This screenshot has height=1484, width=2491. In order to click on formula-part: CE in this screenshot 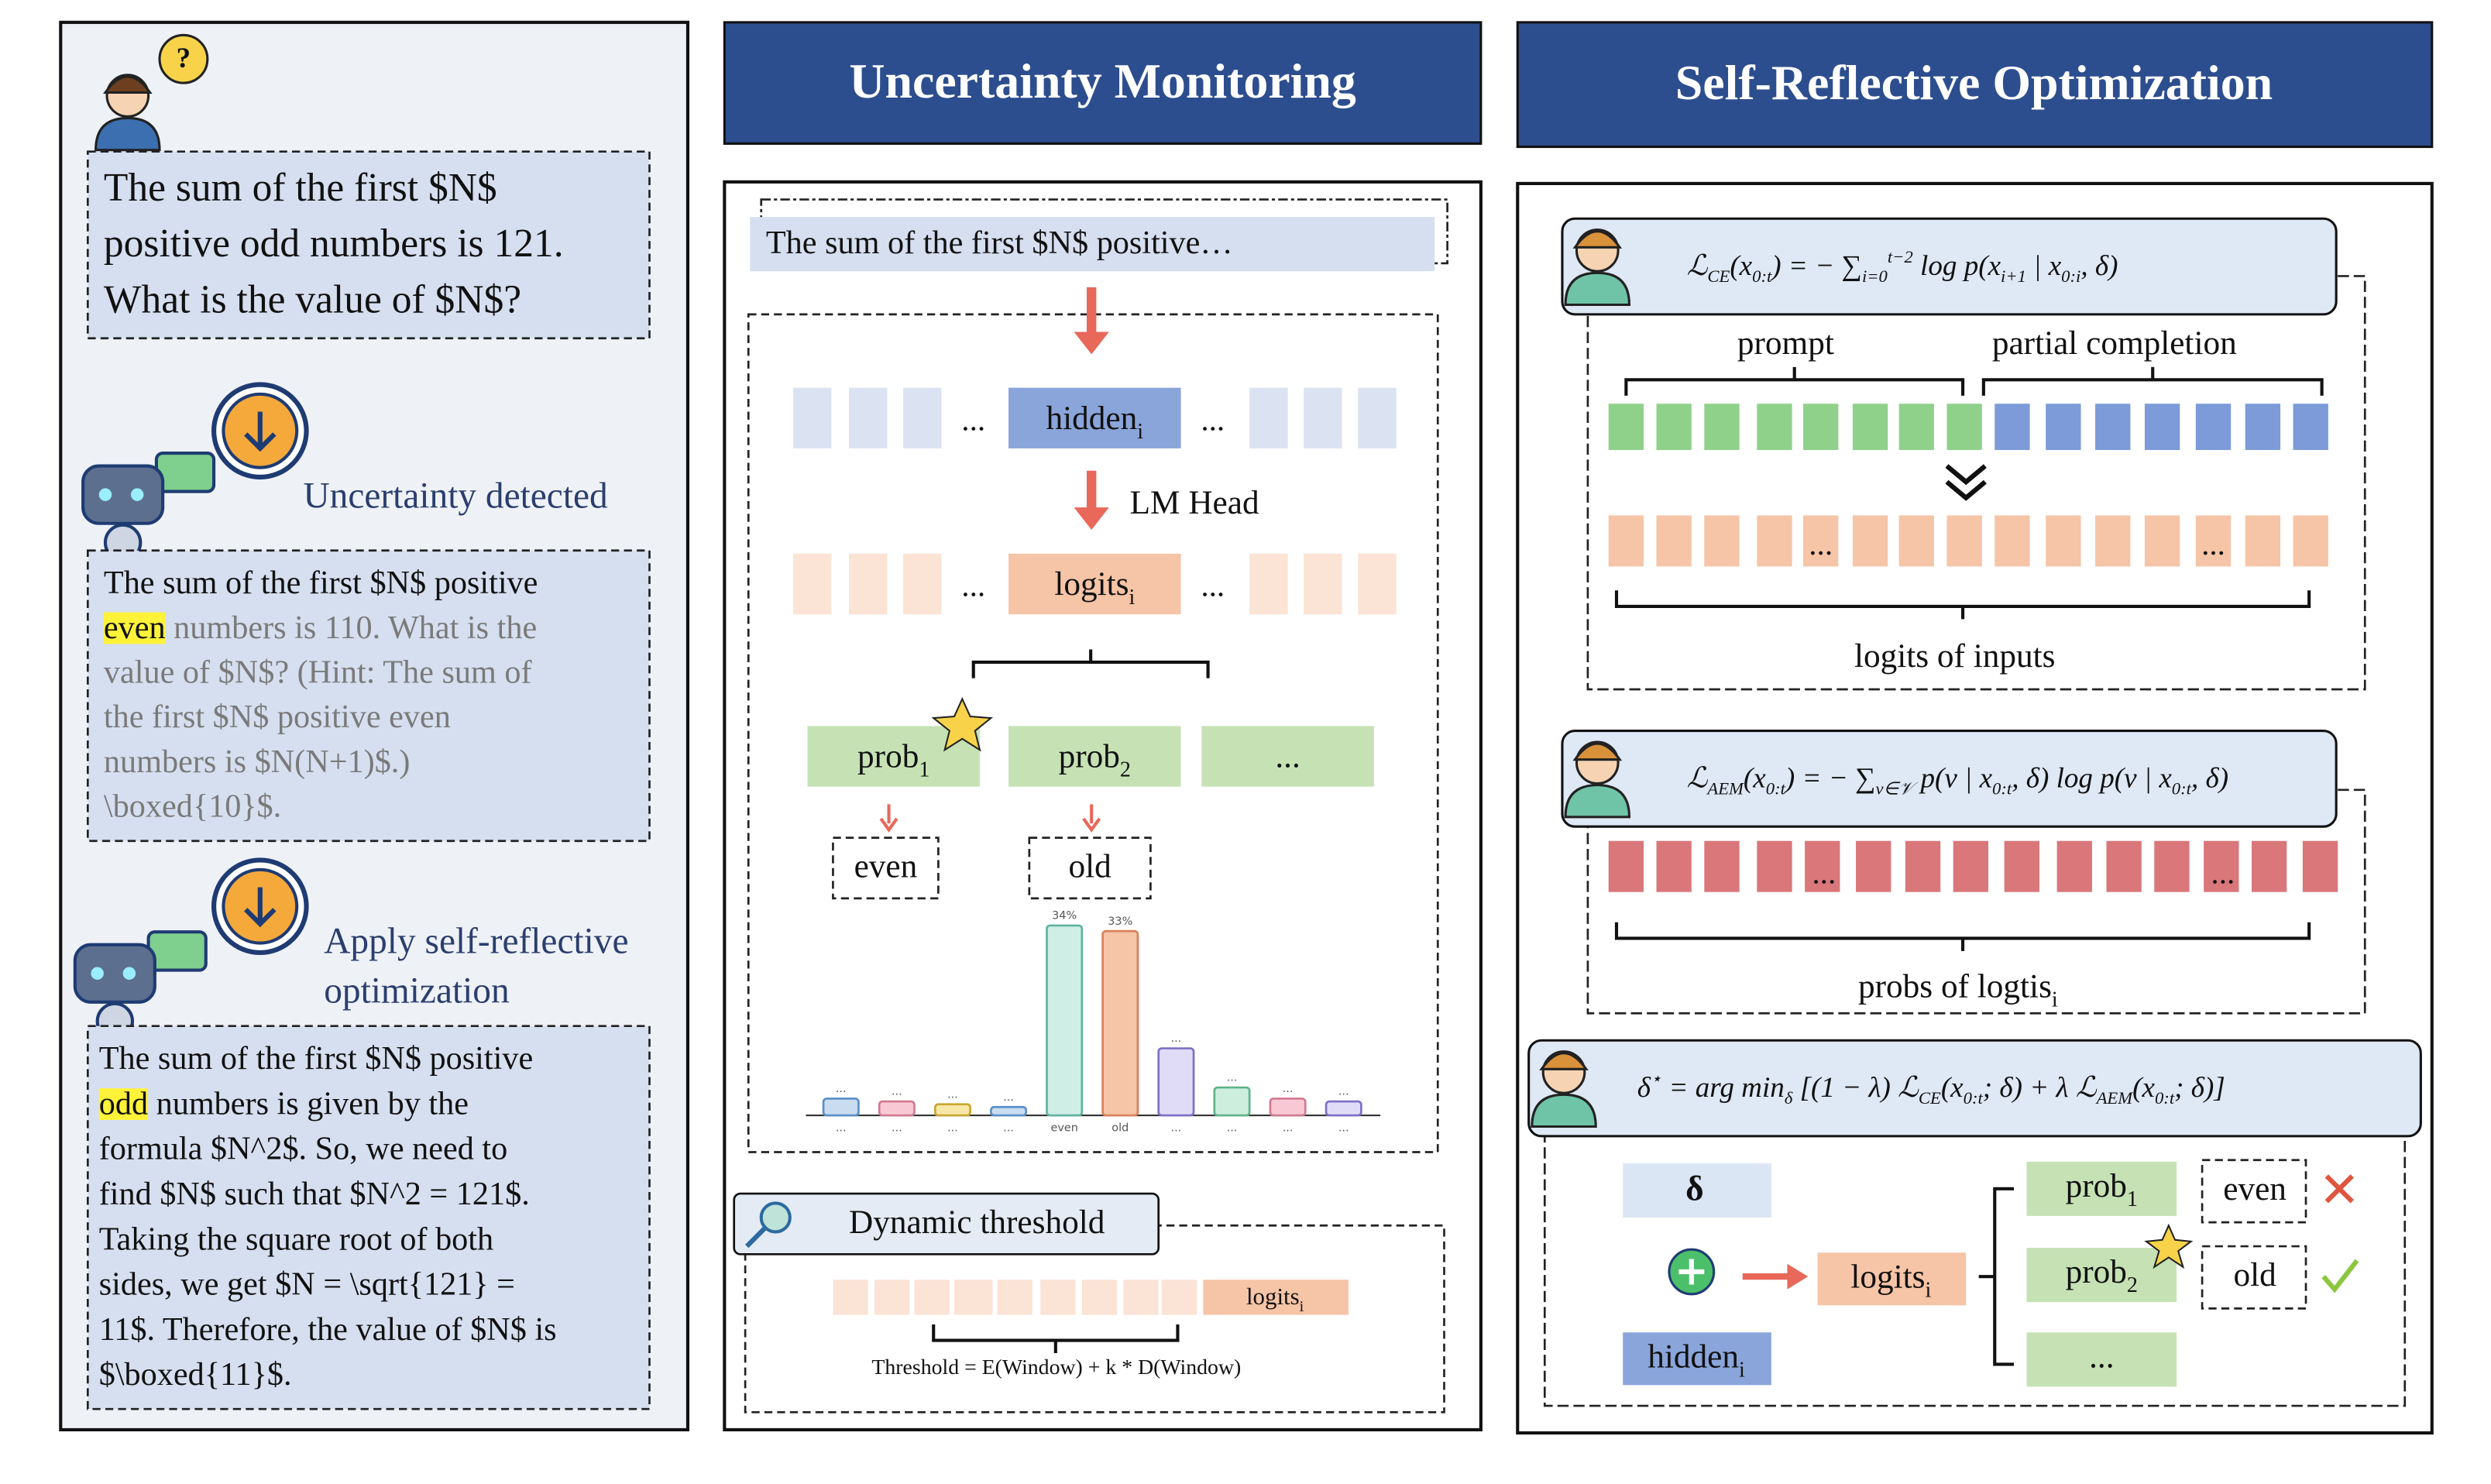, I will do `click(1718, 276)`.